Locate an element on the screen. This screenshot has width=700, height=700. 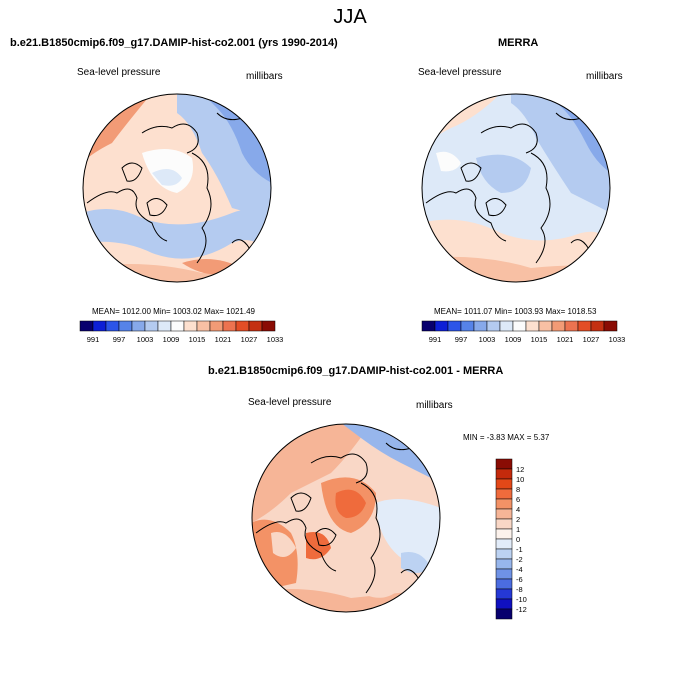
panel-title-obs: MERRA is located at coordinates (518, 43).